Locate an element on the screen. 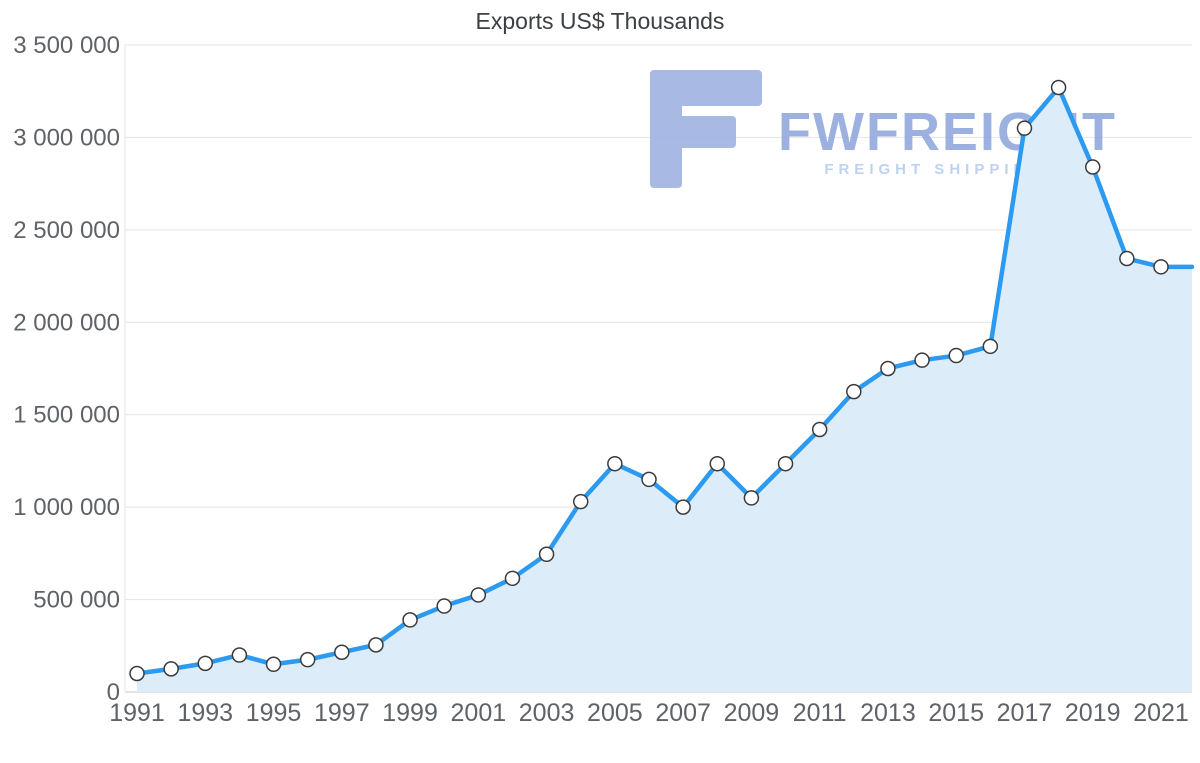 The width and height of the screenshot is (1200, 763). watermark-subtitle: FREIGHT SHIPPING is located at coordinates (935, 169).